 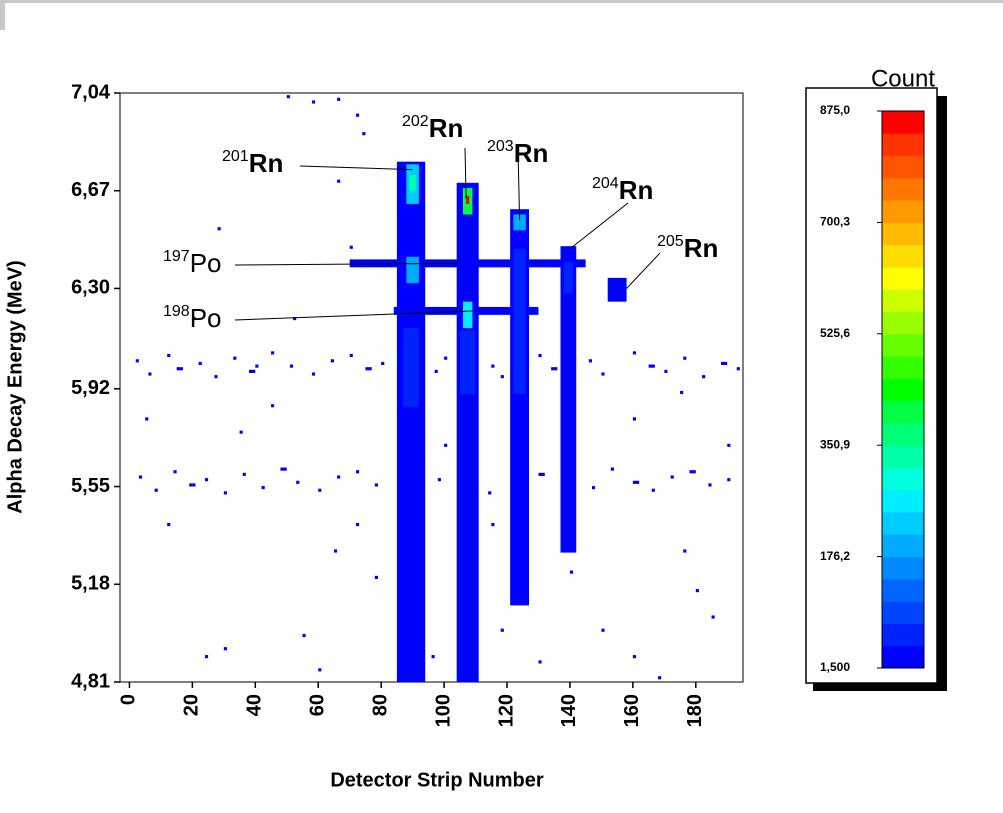 What do you see at coordinates (701, 248) in the screenshot?
I see `annotation-element: Rn` at bounding box center [701, 248].